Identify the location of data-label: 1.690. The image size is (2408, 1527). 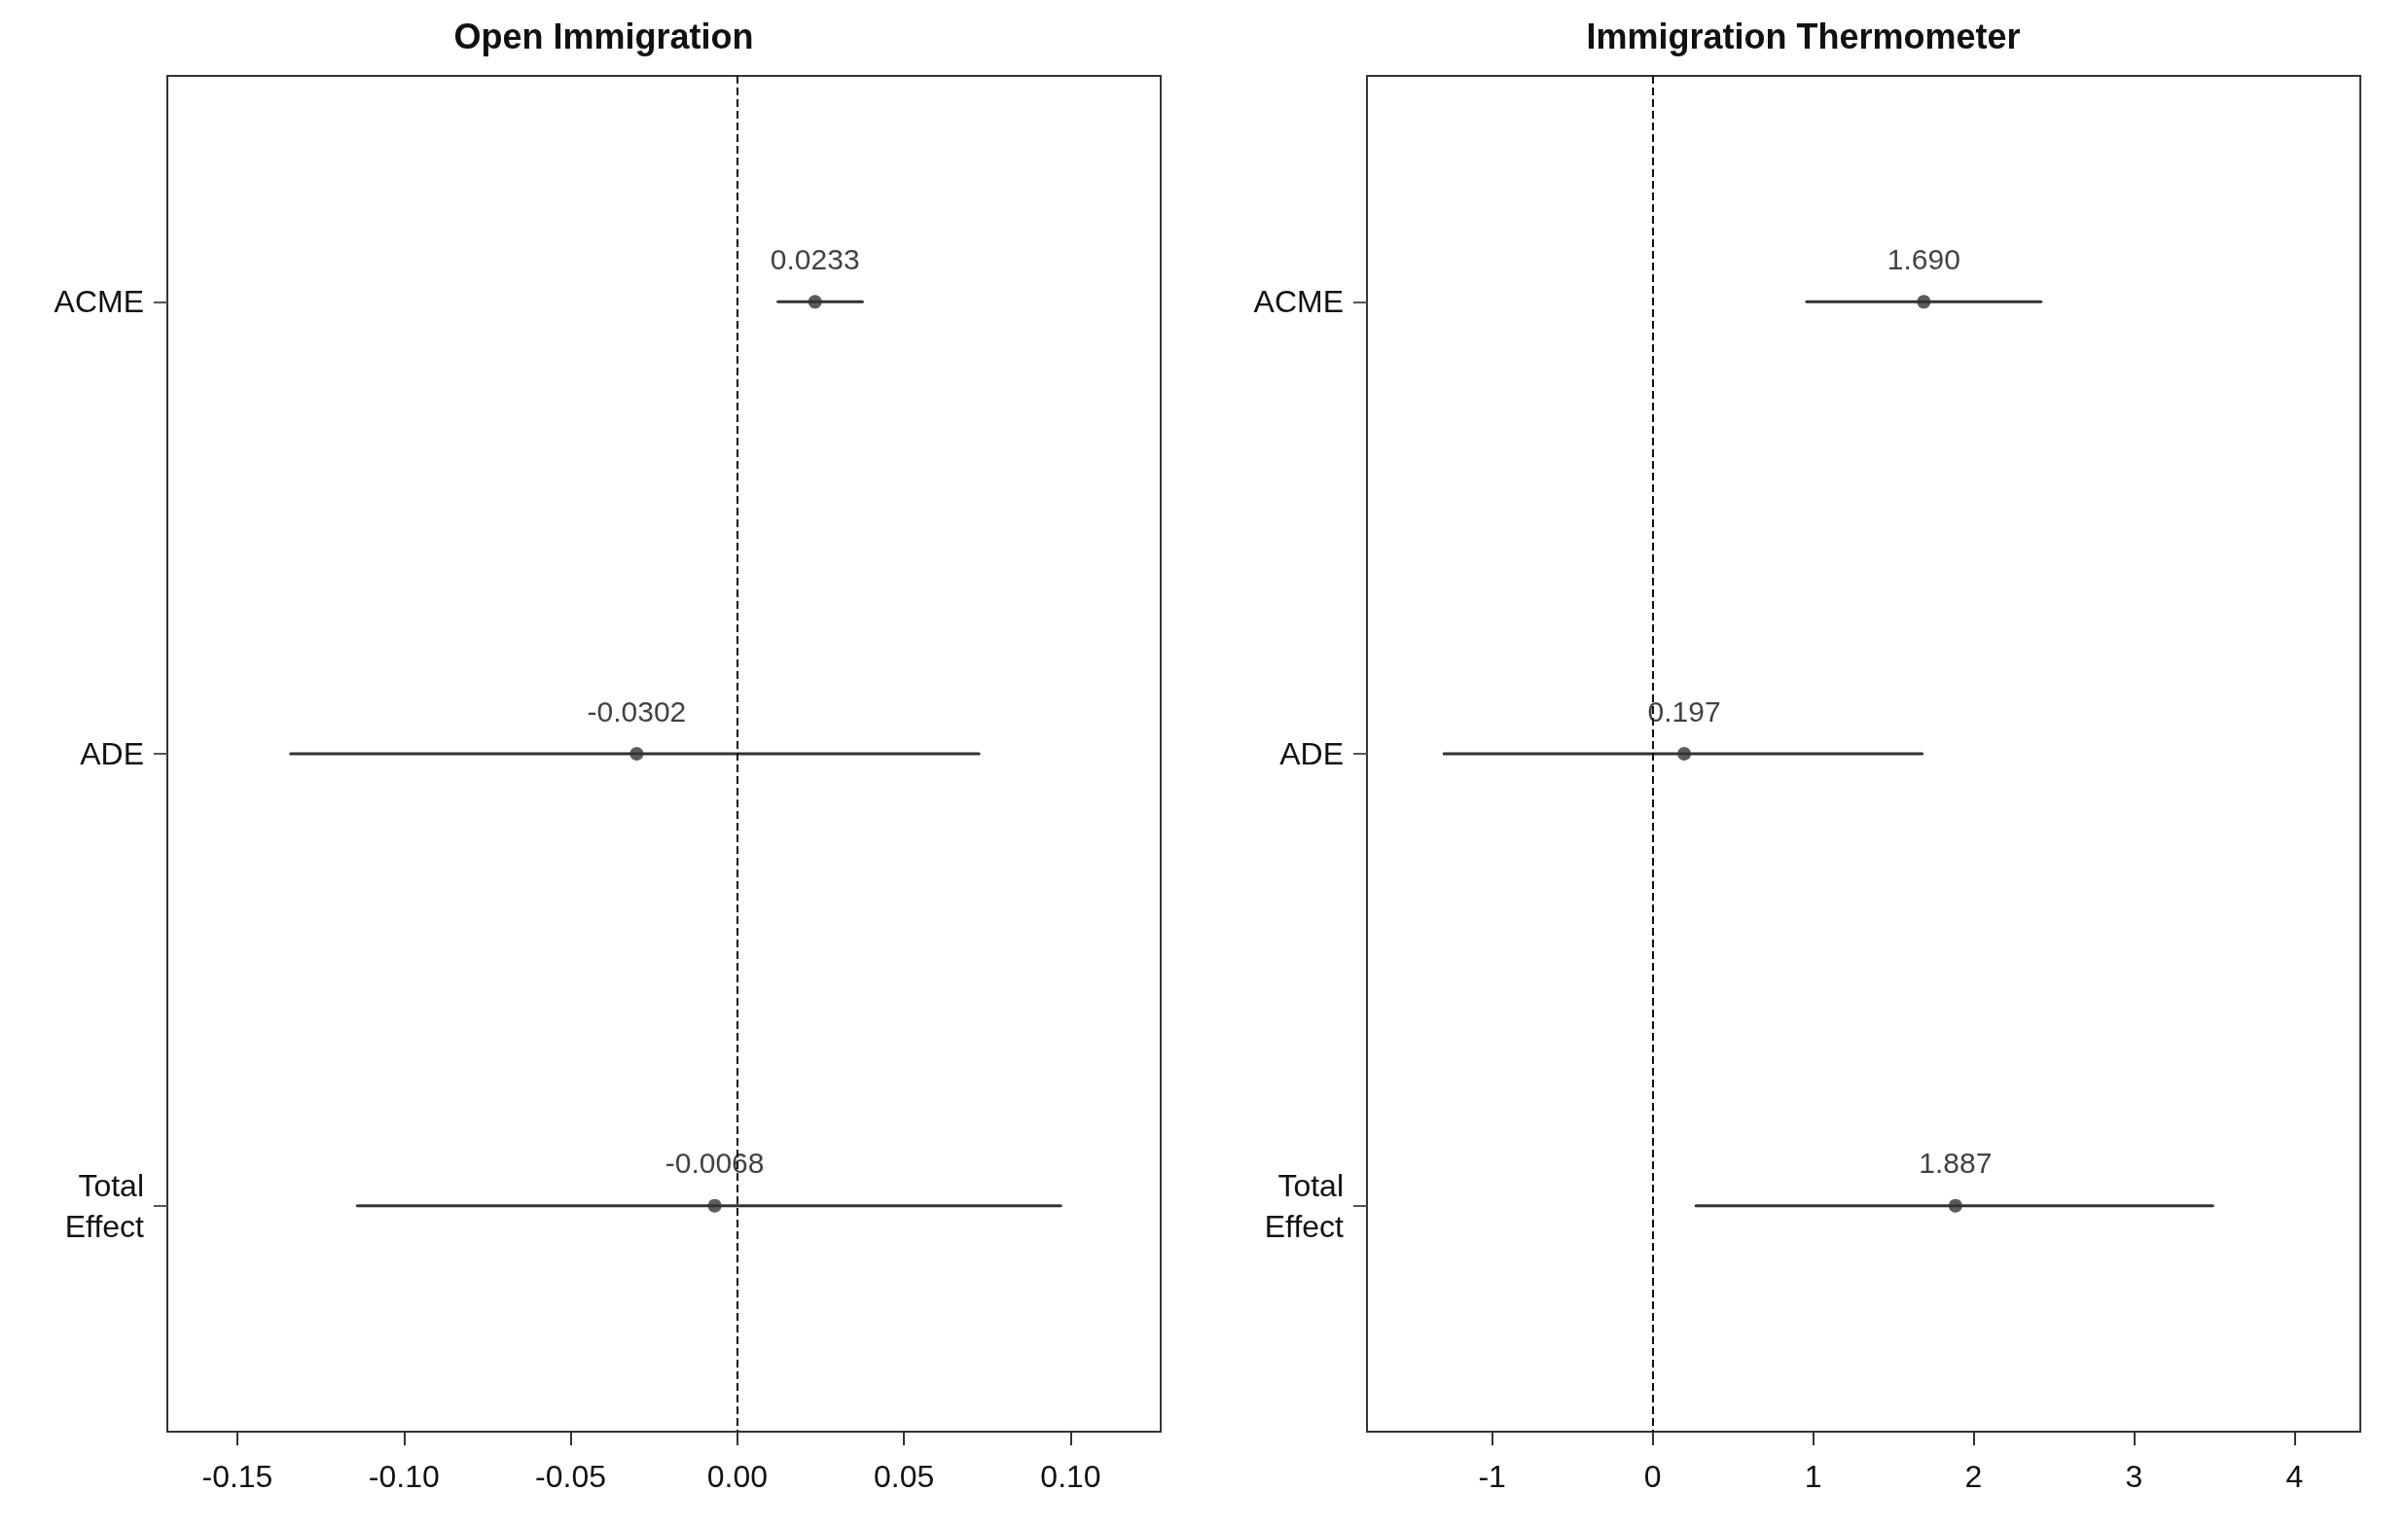
(1923, 258).